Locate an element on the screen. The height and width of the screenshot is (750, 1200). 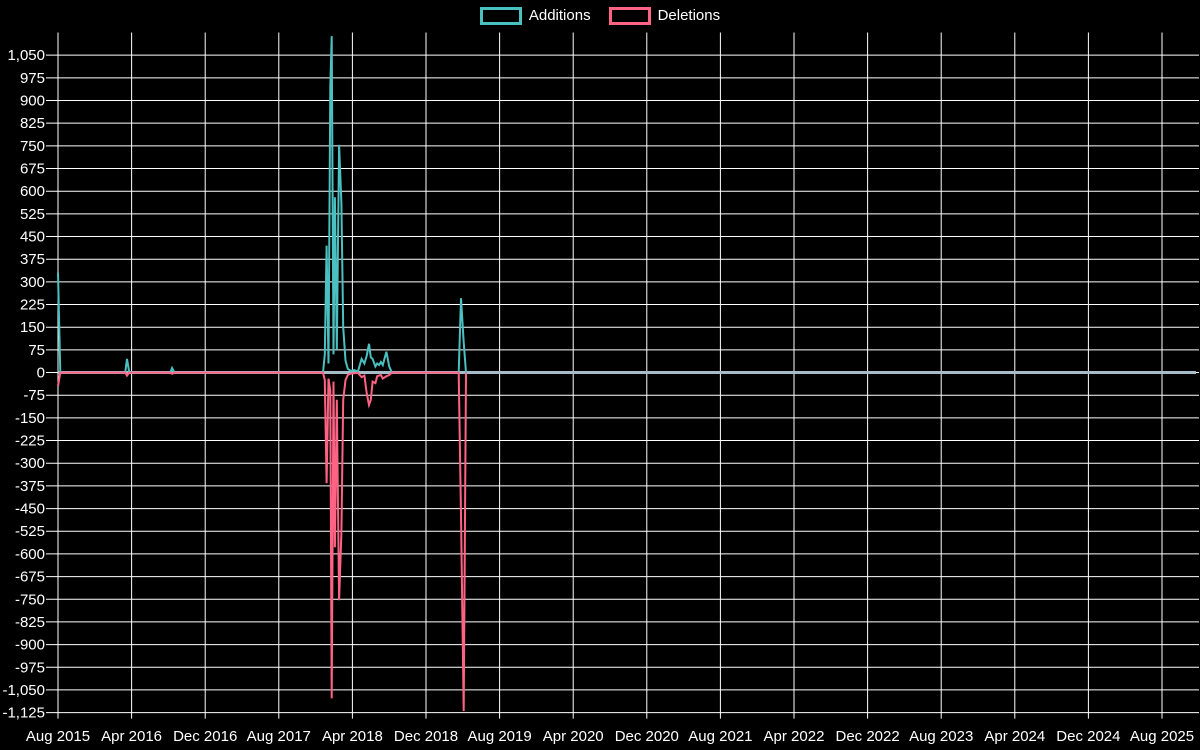
y-axis-tick-label: 300 is located at coordinates (32, 282).